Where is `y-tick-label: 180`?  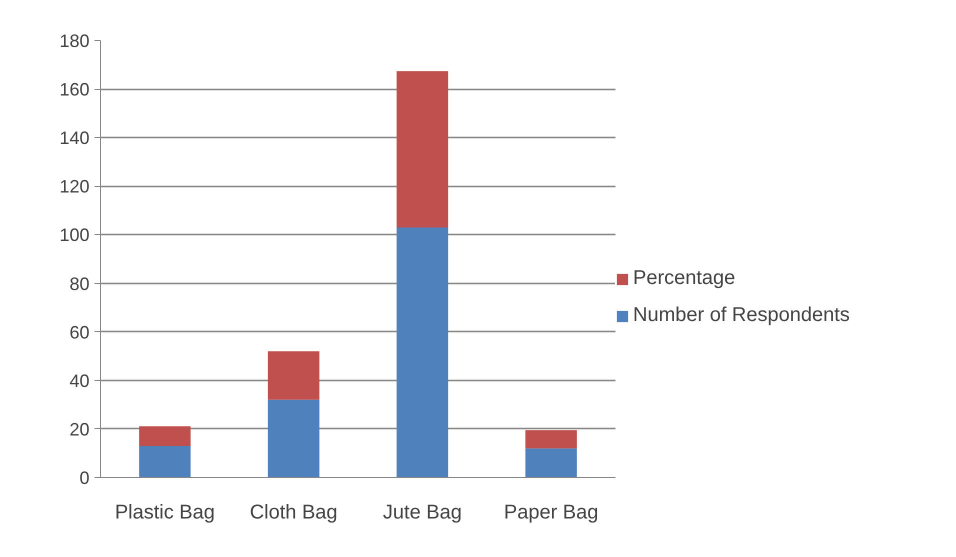
y-tick-label: 180 is located at coordinates (74, 41).